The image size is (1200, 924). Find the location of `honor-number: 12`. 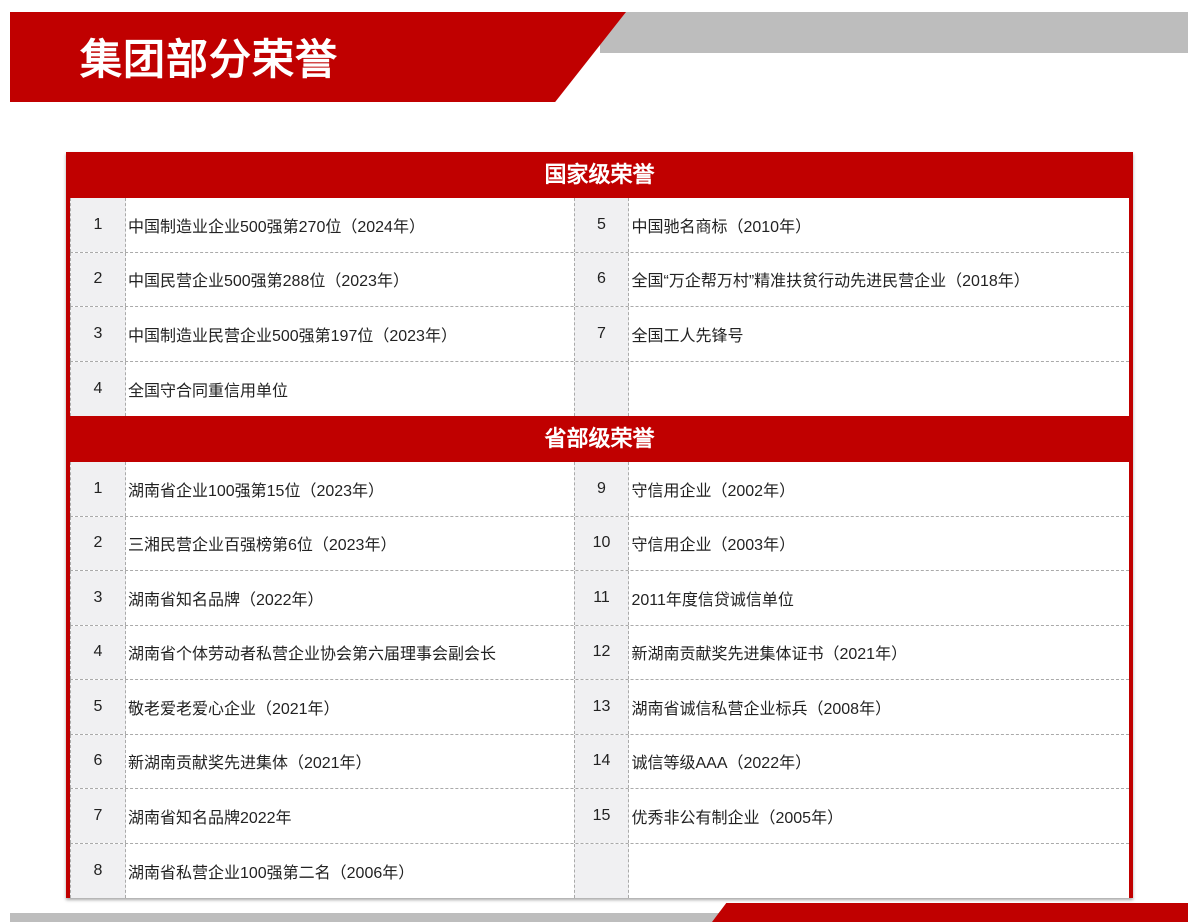

honor-number: 12 is located at coordinates (601, 652).